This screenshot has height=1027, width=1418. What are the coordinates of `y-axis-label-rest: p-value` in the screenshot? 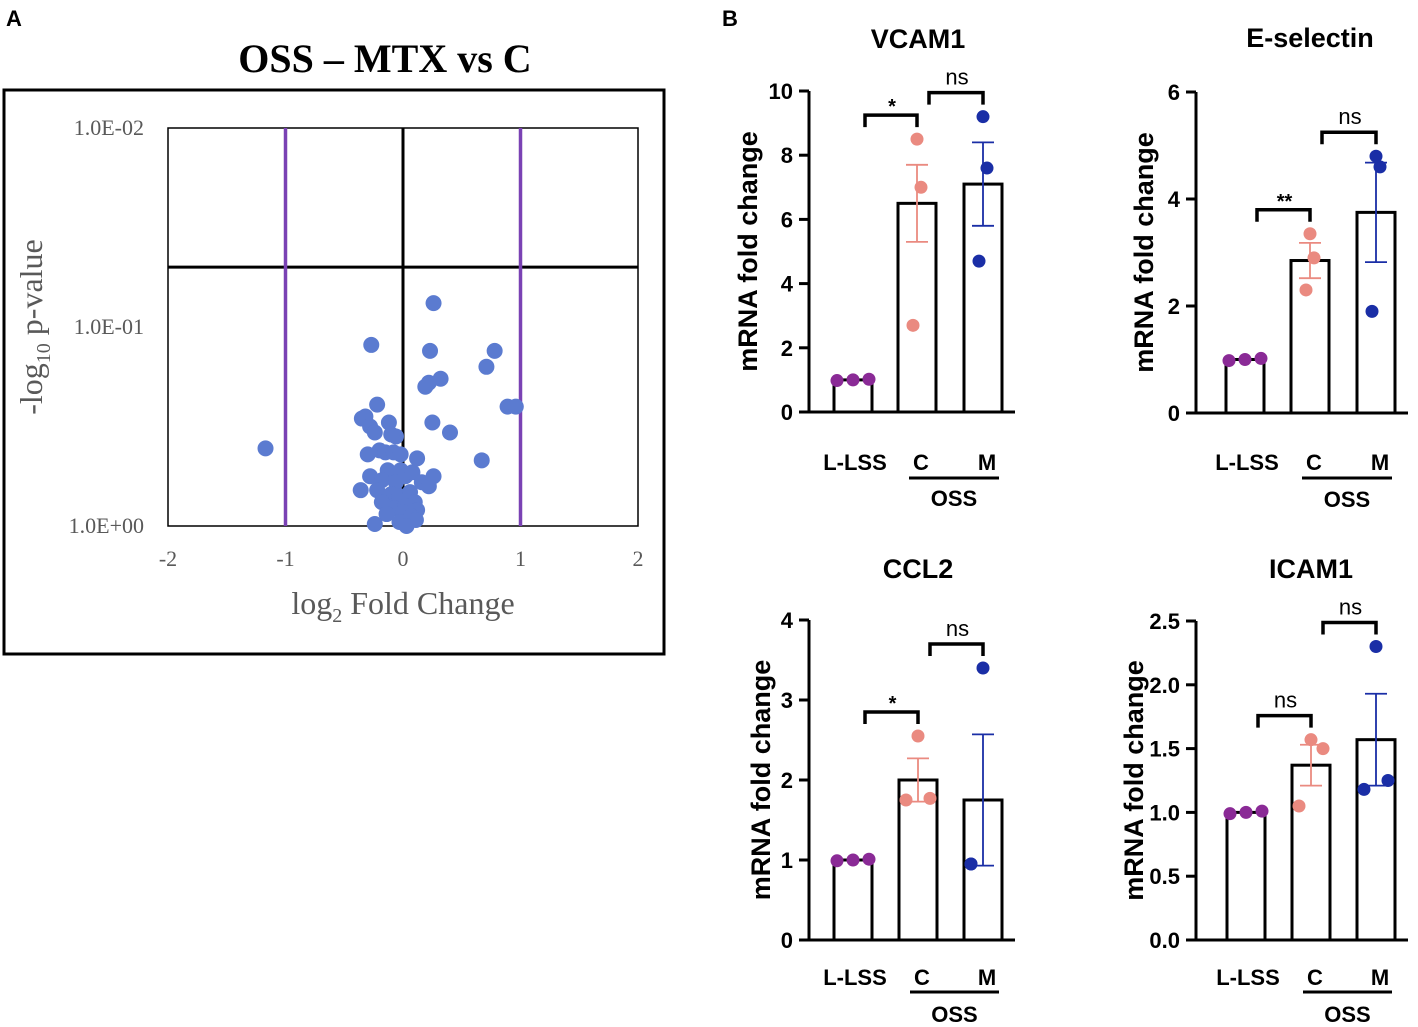 It's located at (31, 291).